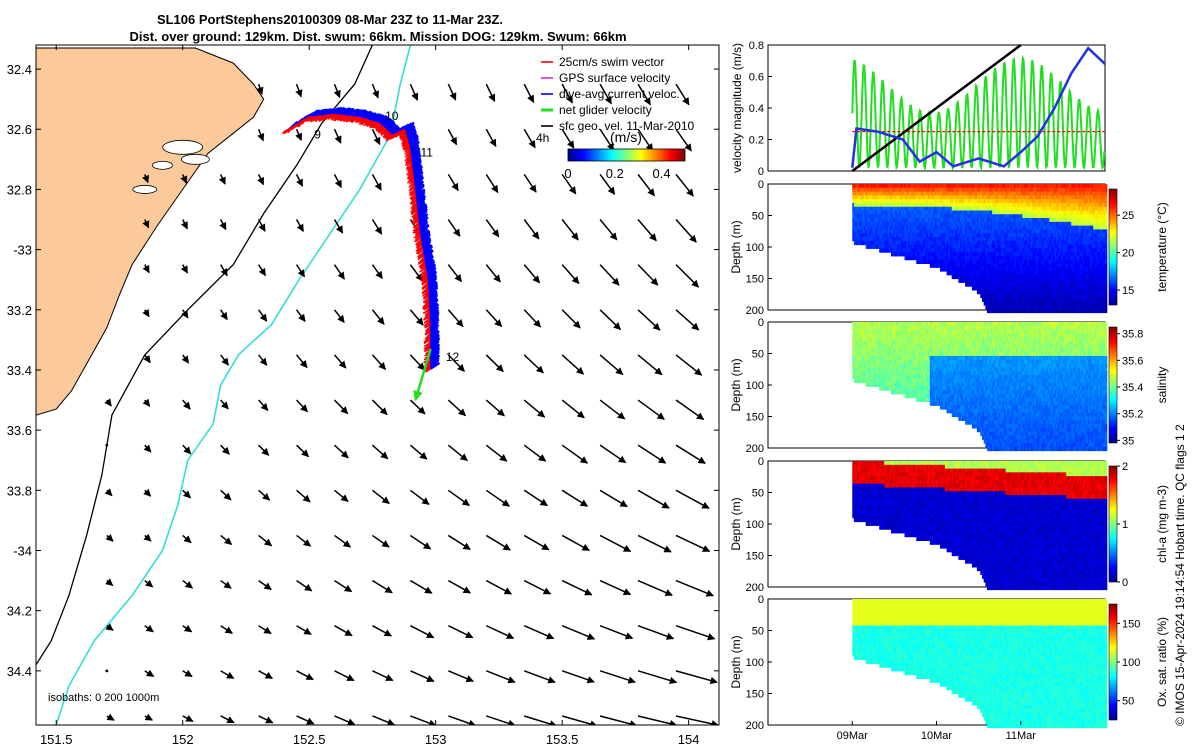  Describe the element at coordinates (56, 739) in the screenshot. I see `x-tick-label: 151.5` at that location.